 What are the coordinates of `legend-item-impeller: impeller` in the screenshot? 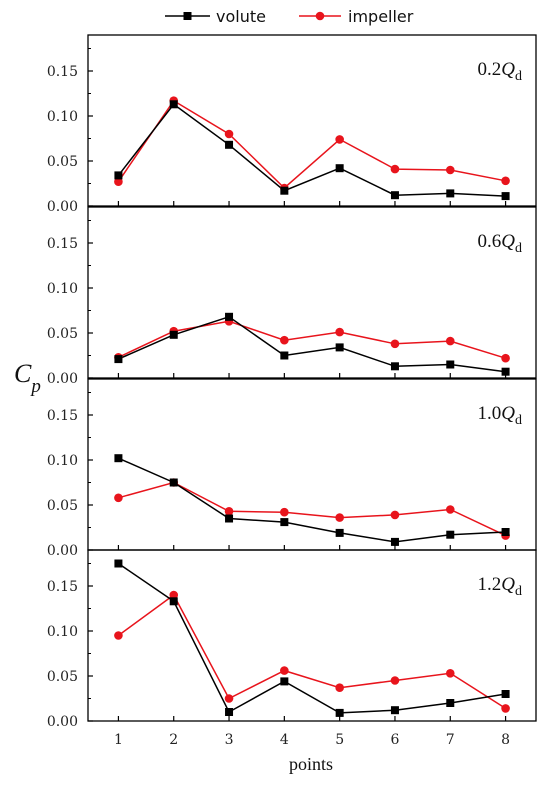 It's located at (356, 16).